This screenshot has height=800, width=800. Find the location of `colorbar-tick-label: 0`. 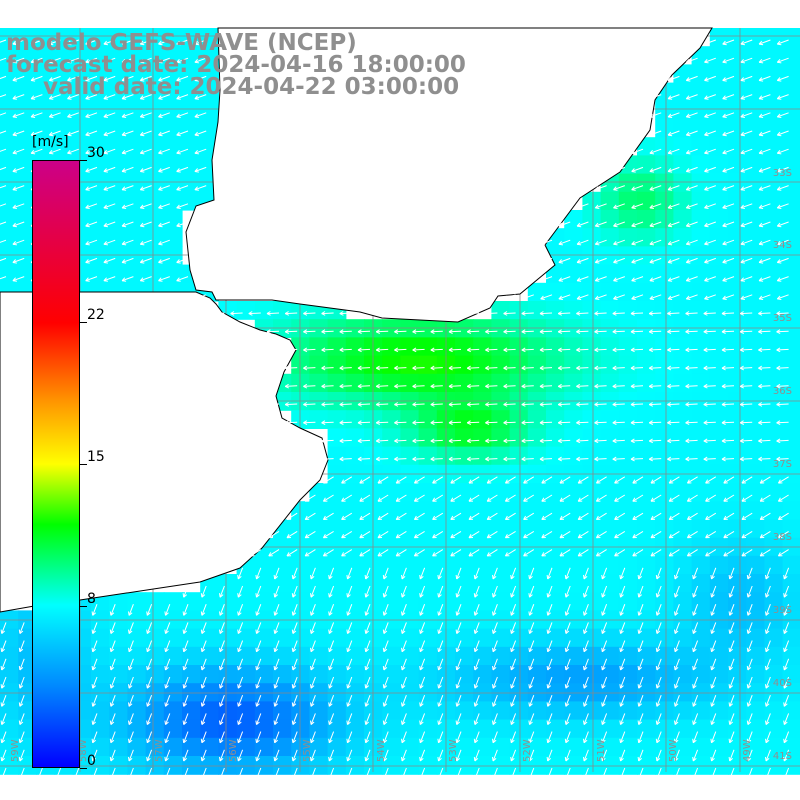

colorbar-tick-label: 0 is located at coordinates (91, 761).